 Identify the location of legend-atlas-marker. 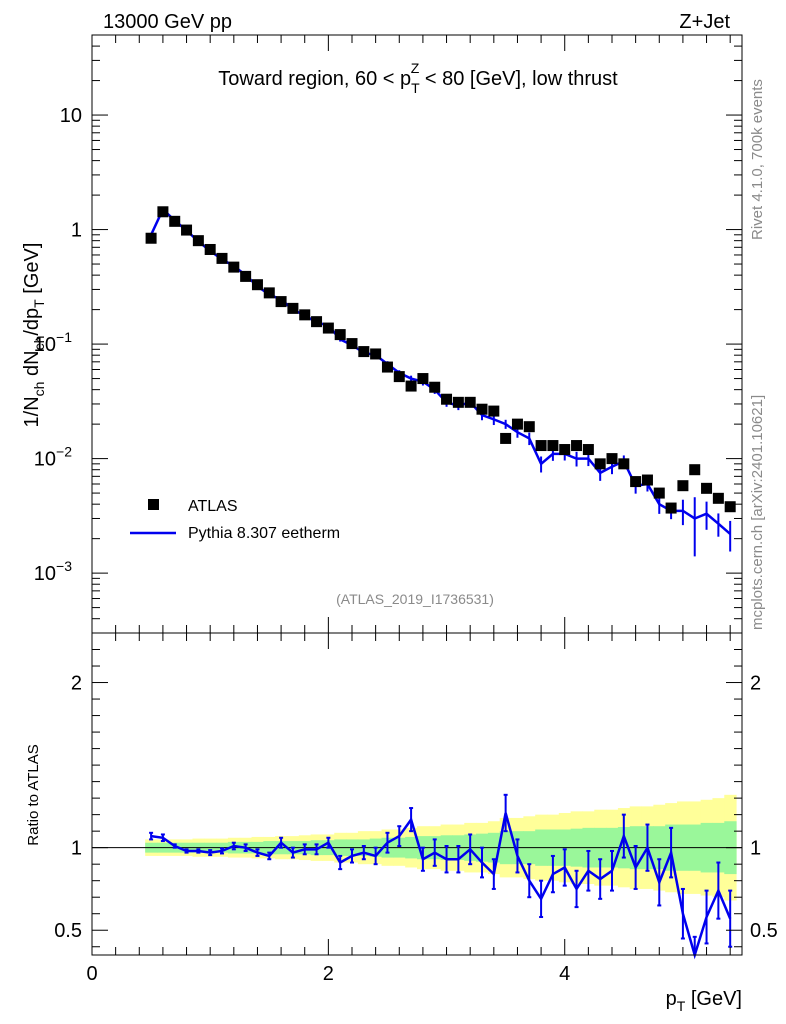
(153, 504).